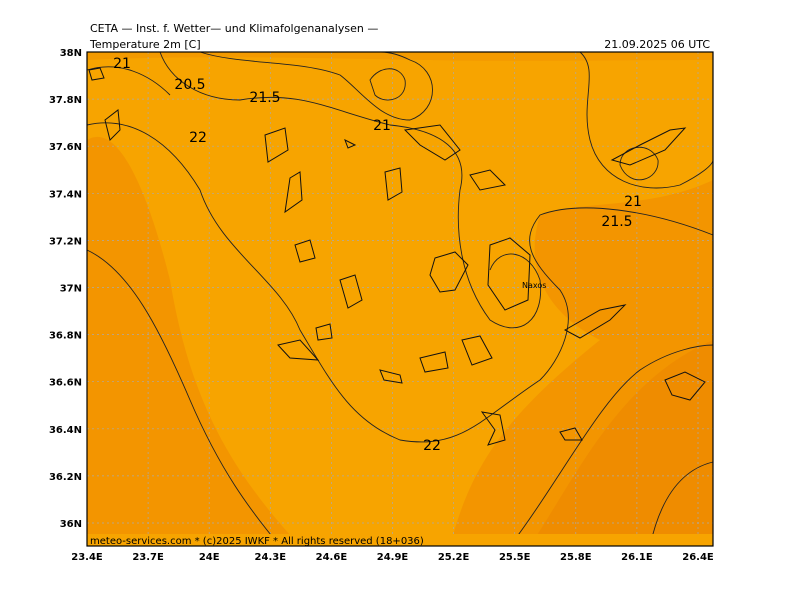 This screenshot has width=800, height=604. Describe the element at coordinates (698, 557) in the screenshot. I see `lon-tick-label: 26.4E` at that location.